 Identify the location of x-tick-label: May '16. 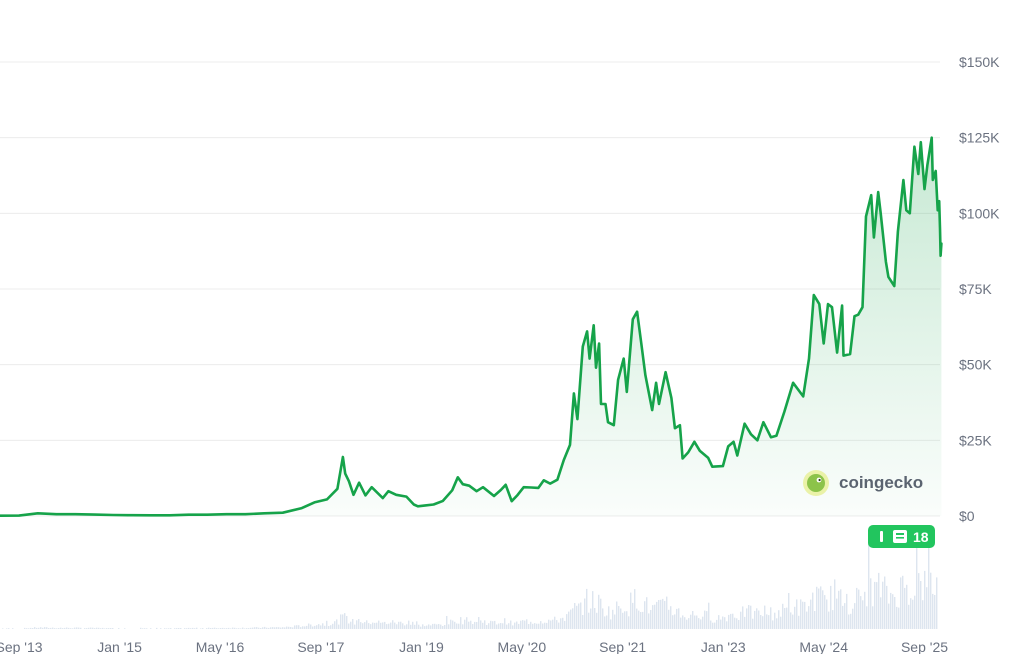
(220, 646).